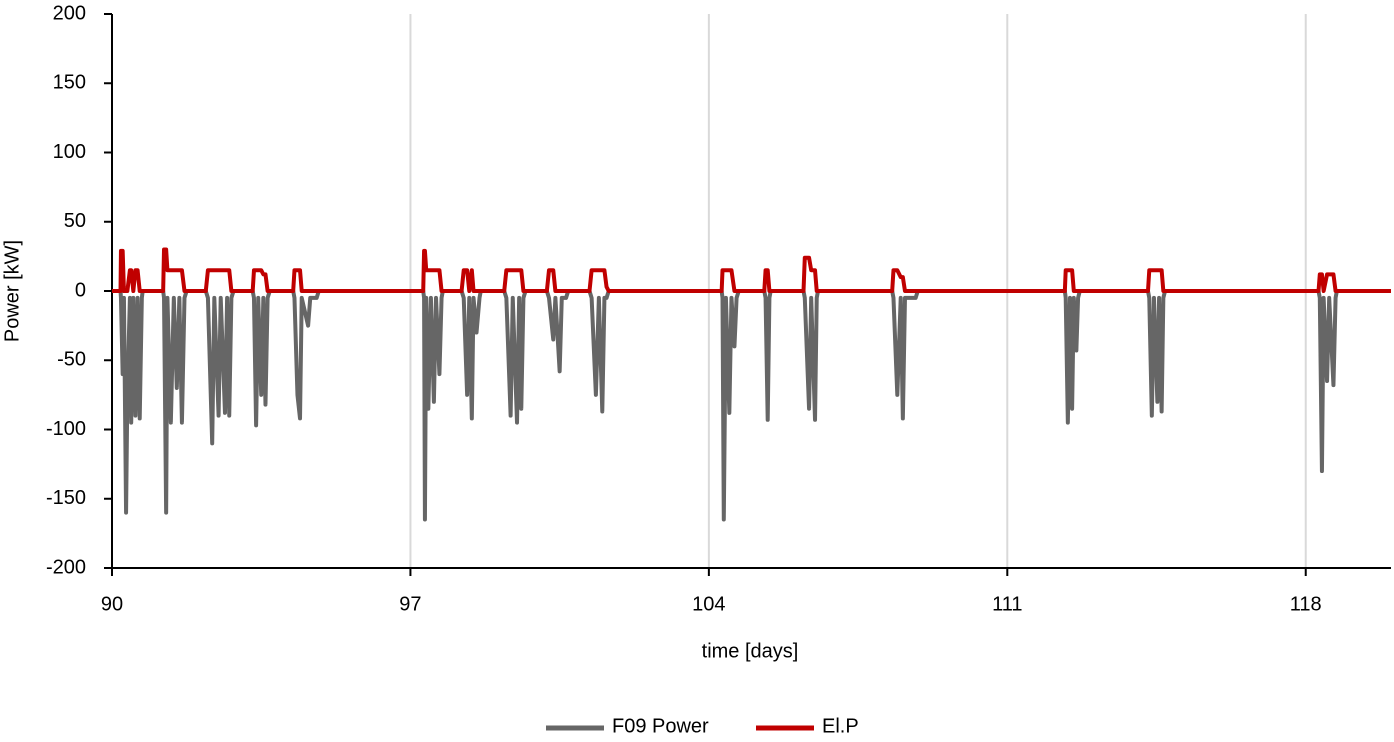  Describe the element at coordinates (69, 83) in the screenshot. I see `y-tick-label: 150` at that location.